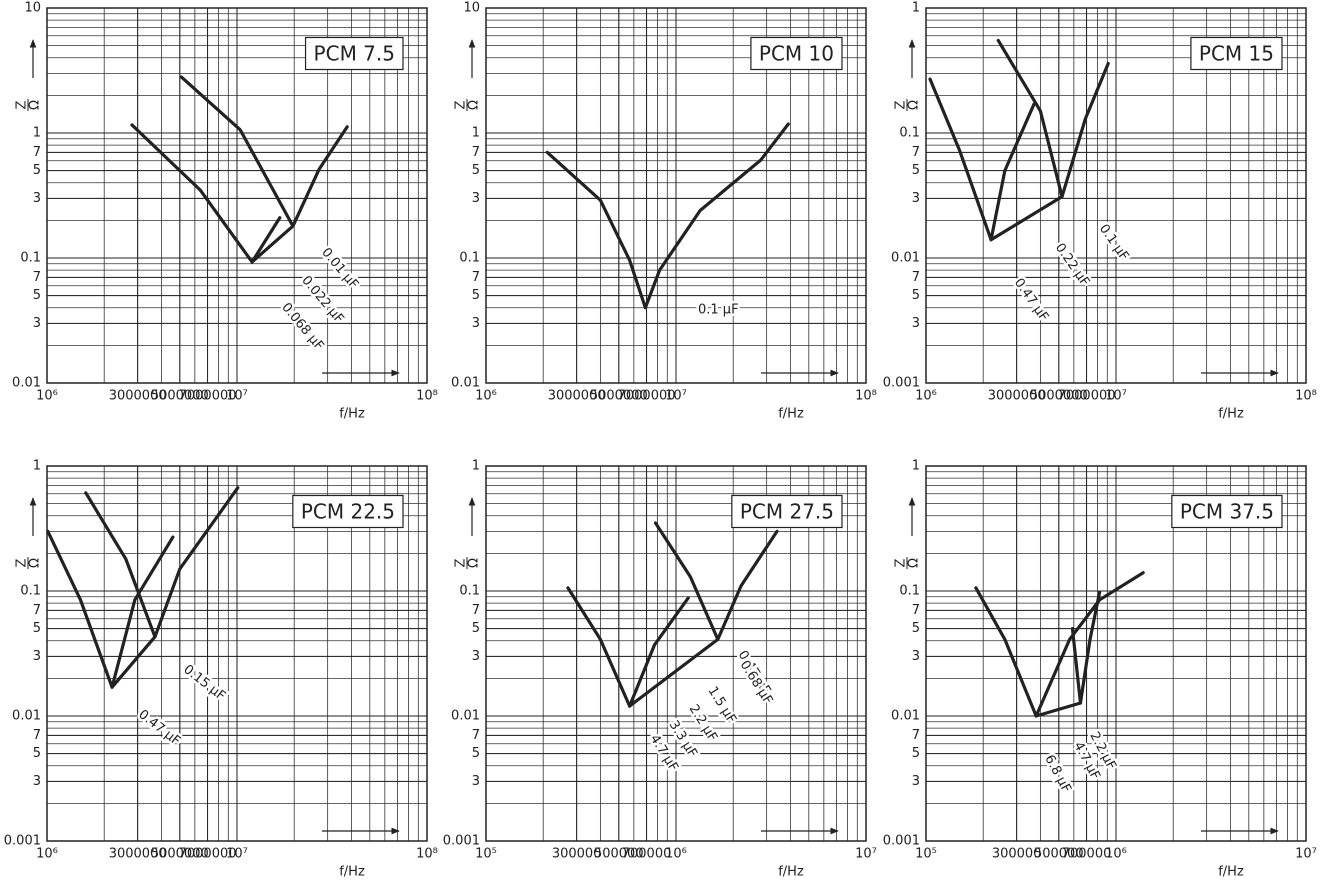  Describe the element at coordinates (718, 310) in the screenshot. I see `curve-label: 0.1 µF` at that location.